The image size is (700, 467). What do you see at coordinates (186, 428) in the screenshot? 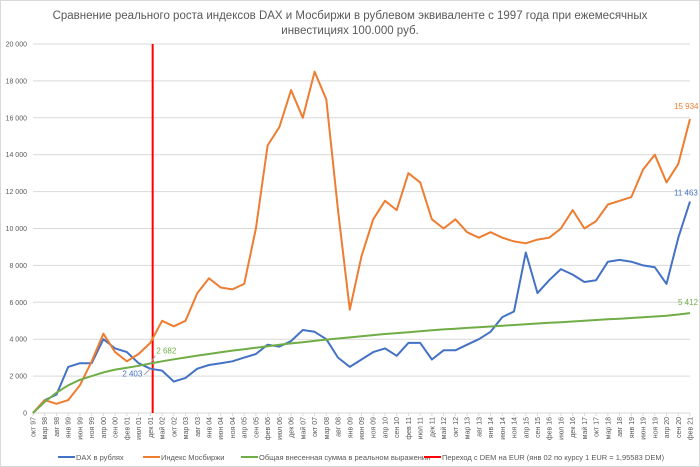
I see `x-tick-label: мар 03` at bounding box center [186, 428].